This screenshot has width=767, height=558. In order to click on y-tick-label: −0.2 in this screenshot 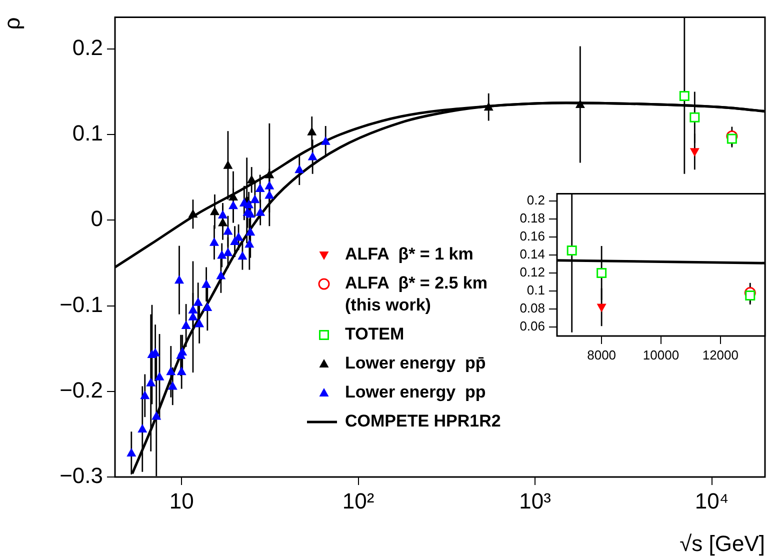, I will do `click(81, 389)`.